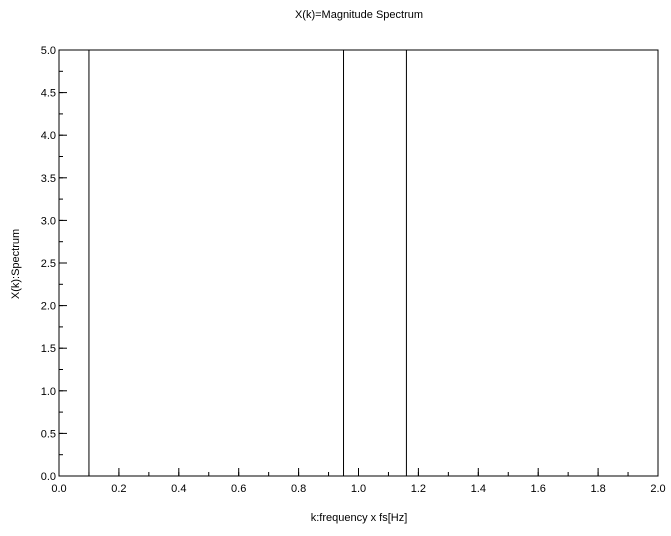 This screenshot has width=671, height=536. Describe the element at coordinates (48, 264) in the screenshot. I see `y-tick-label: 2.5` at that location.